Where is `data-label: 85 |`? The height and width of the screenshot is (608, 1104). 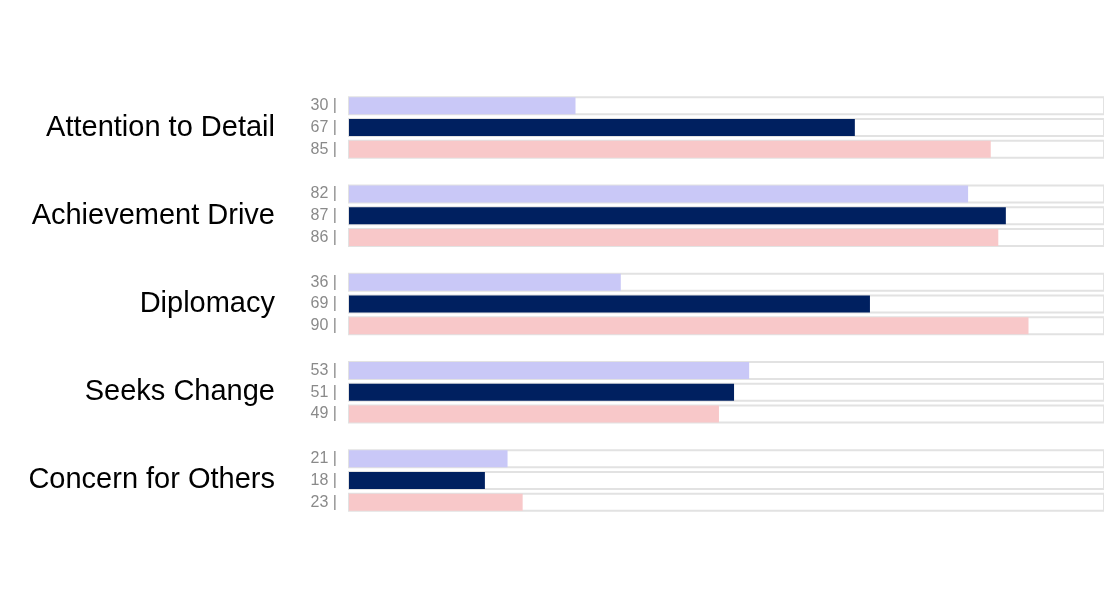 data-label: 85 | is located at coordinates (323, 148).